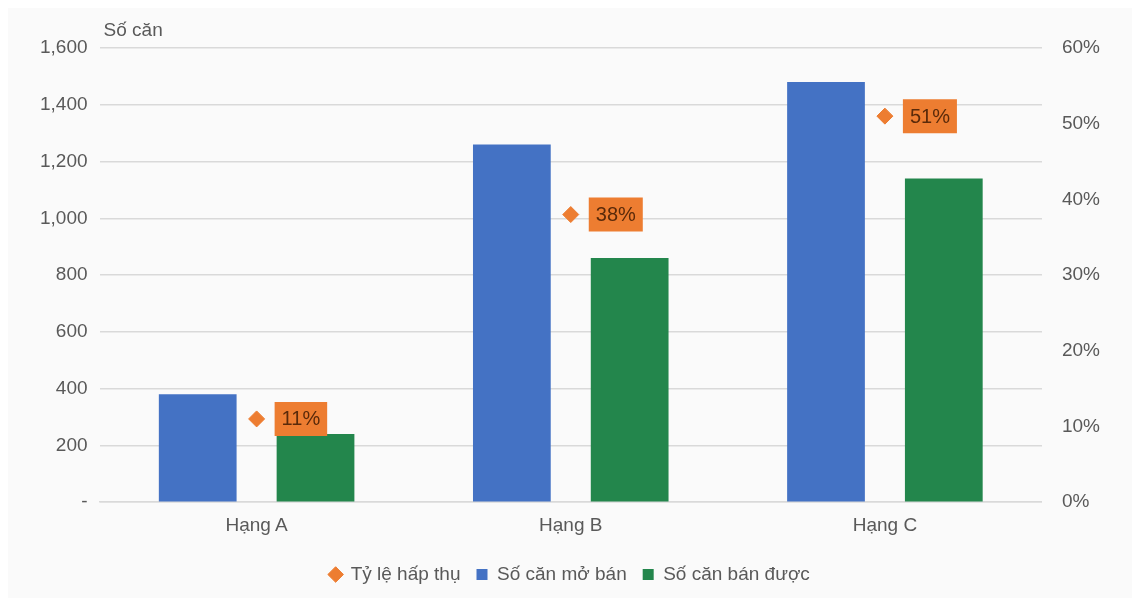  What do you see at coordinates (71, 331) in the screenshot?
I see `y-tick-label: 600` at bounding box center [71, 331].